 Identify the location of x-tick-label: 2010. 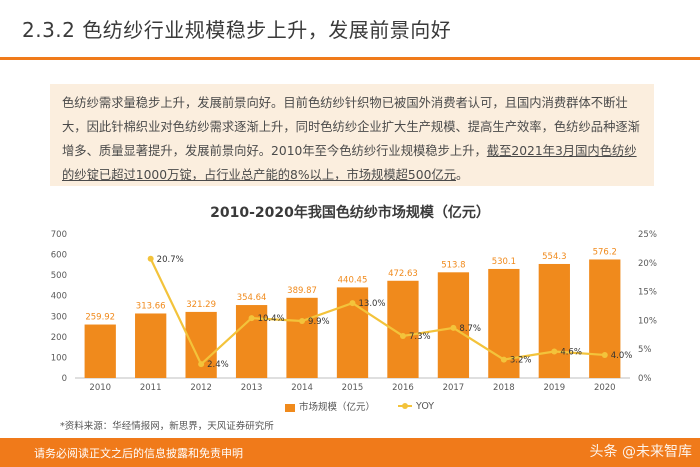
(100, 388).